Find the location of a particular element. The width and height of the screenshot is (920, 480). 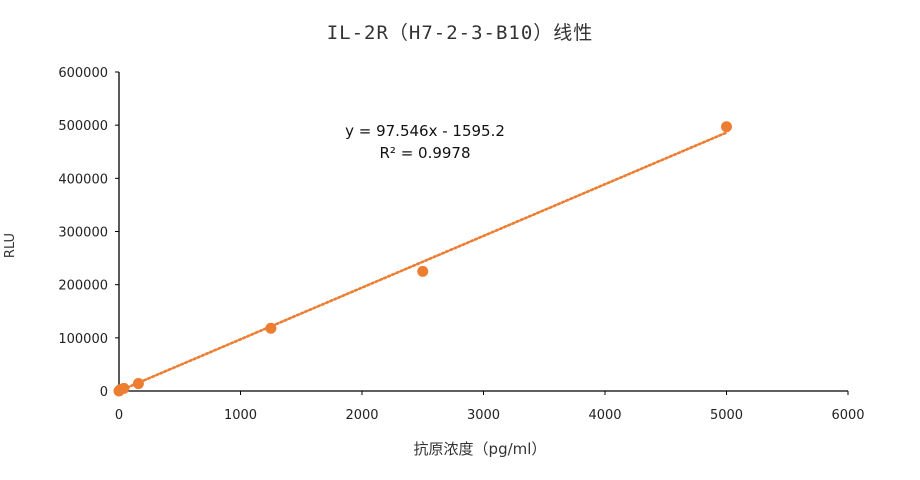

trendline-equation-box: y = 97.546x - 1595.2 R² = 0.9978 is located at coordinates (425, 142).